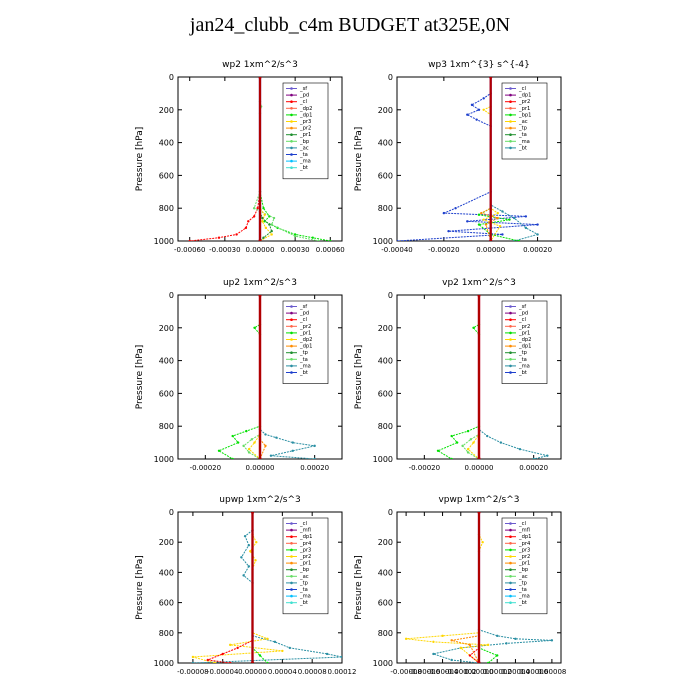  What do you see at coordinates (259, 500) in the screenshot?
I see `chart-title: upwp 1xm^2/s^3` at bounding box center [259, 500].